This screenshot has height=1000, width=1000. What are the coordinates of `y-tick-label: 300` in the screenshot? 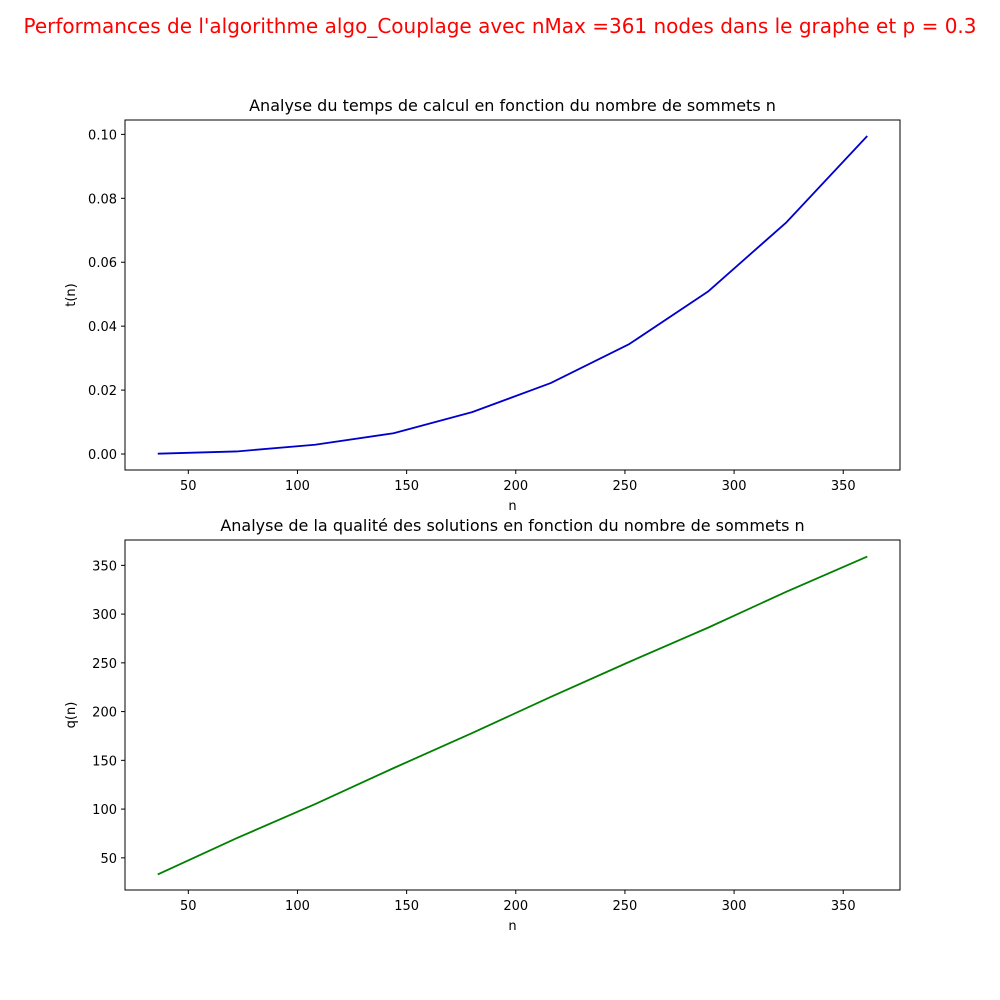 It's located at (104, 615).